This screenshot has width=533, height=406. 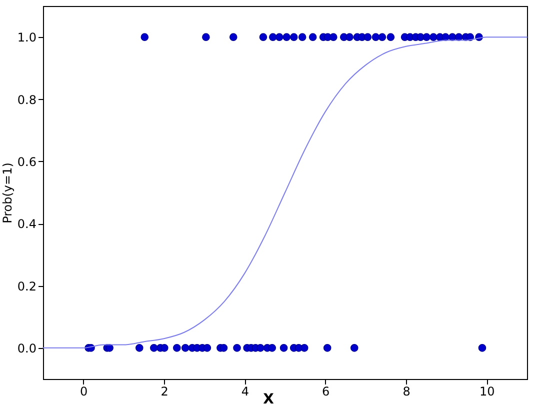 What do you see at coordinates (245, 391) in the screenshot?
I see `x-tick-label: 4` at bounding box center [245, 391].